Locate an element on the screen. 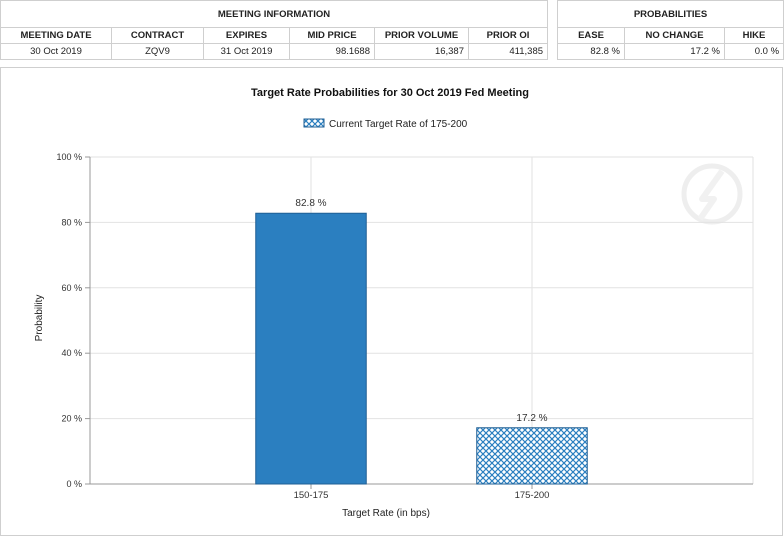 This screenshot has height=536, width=784. y-tick-label: 0 % is located at coordinates (74, 484).